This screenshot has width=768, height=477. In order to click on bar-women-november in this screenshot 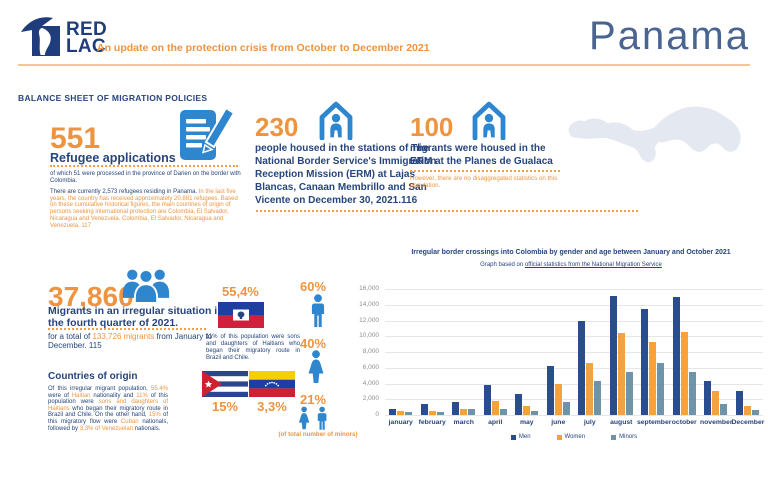, I will do `click(716, 403)`.